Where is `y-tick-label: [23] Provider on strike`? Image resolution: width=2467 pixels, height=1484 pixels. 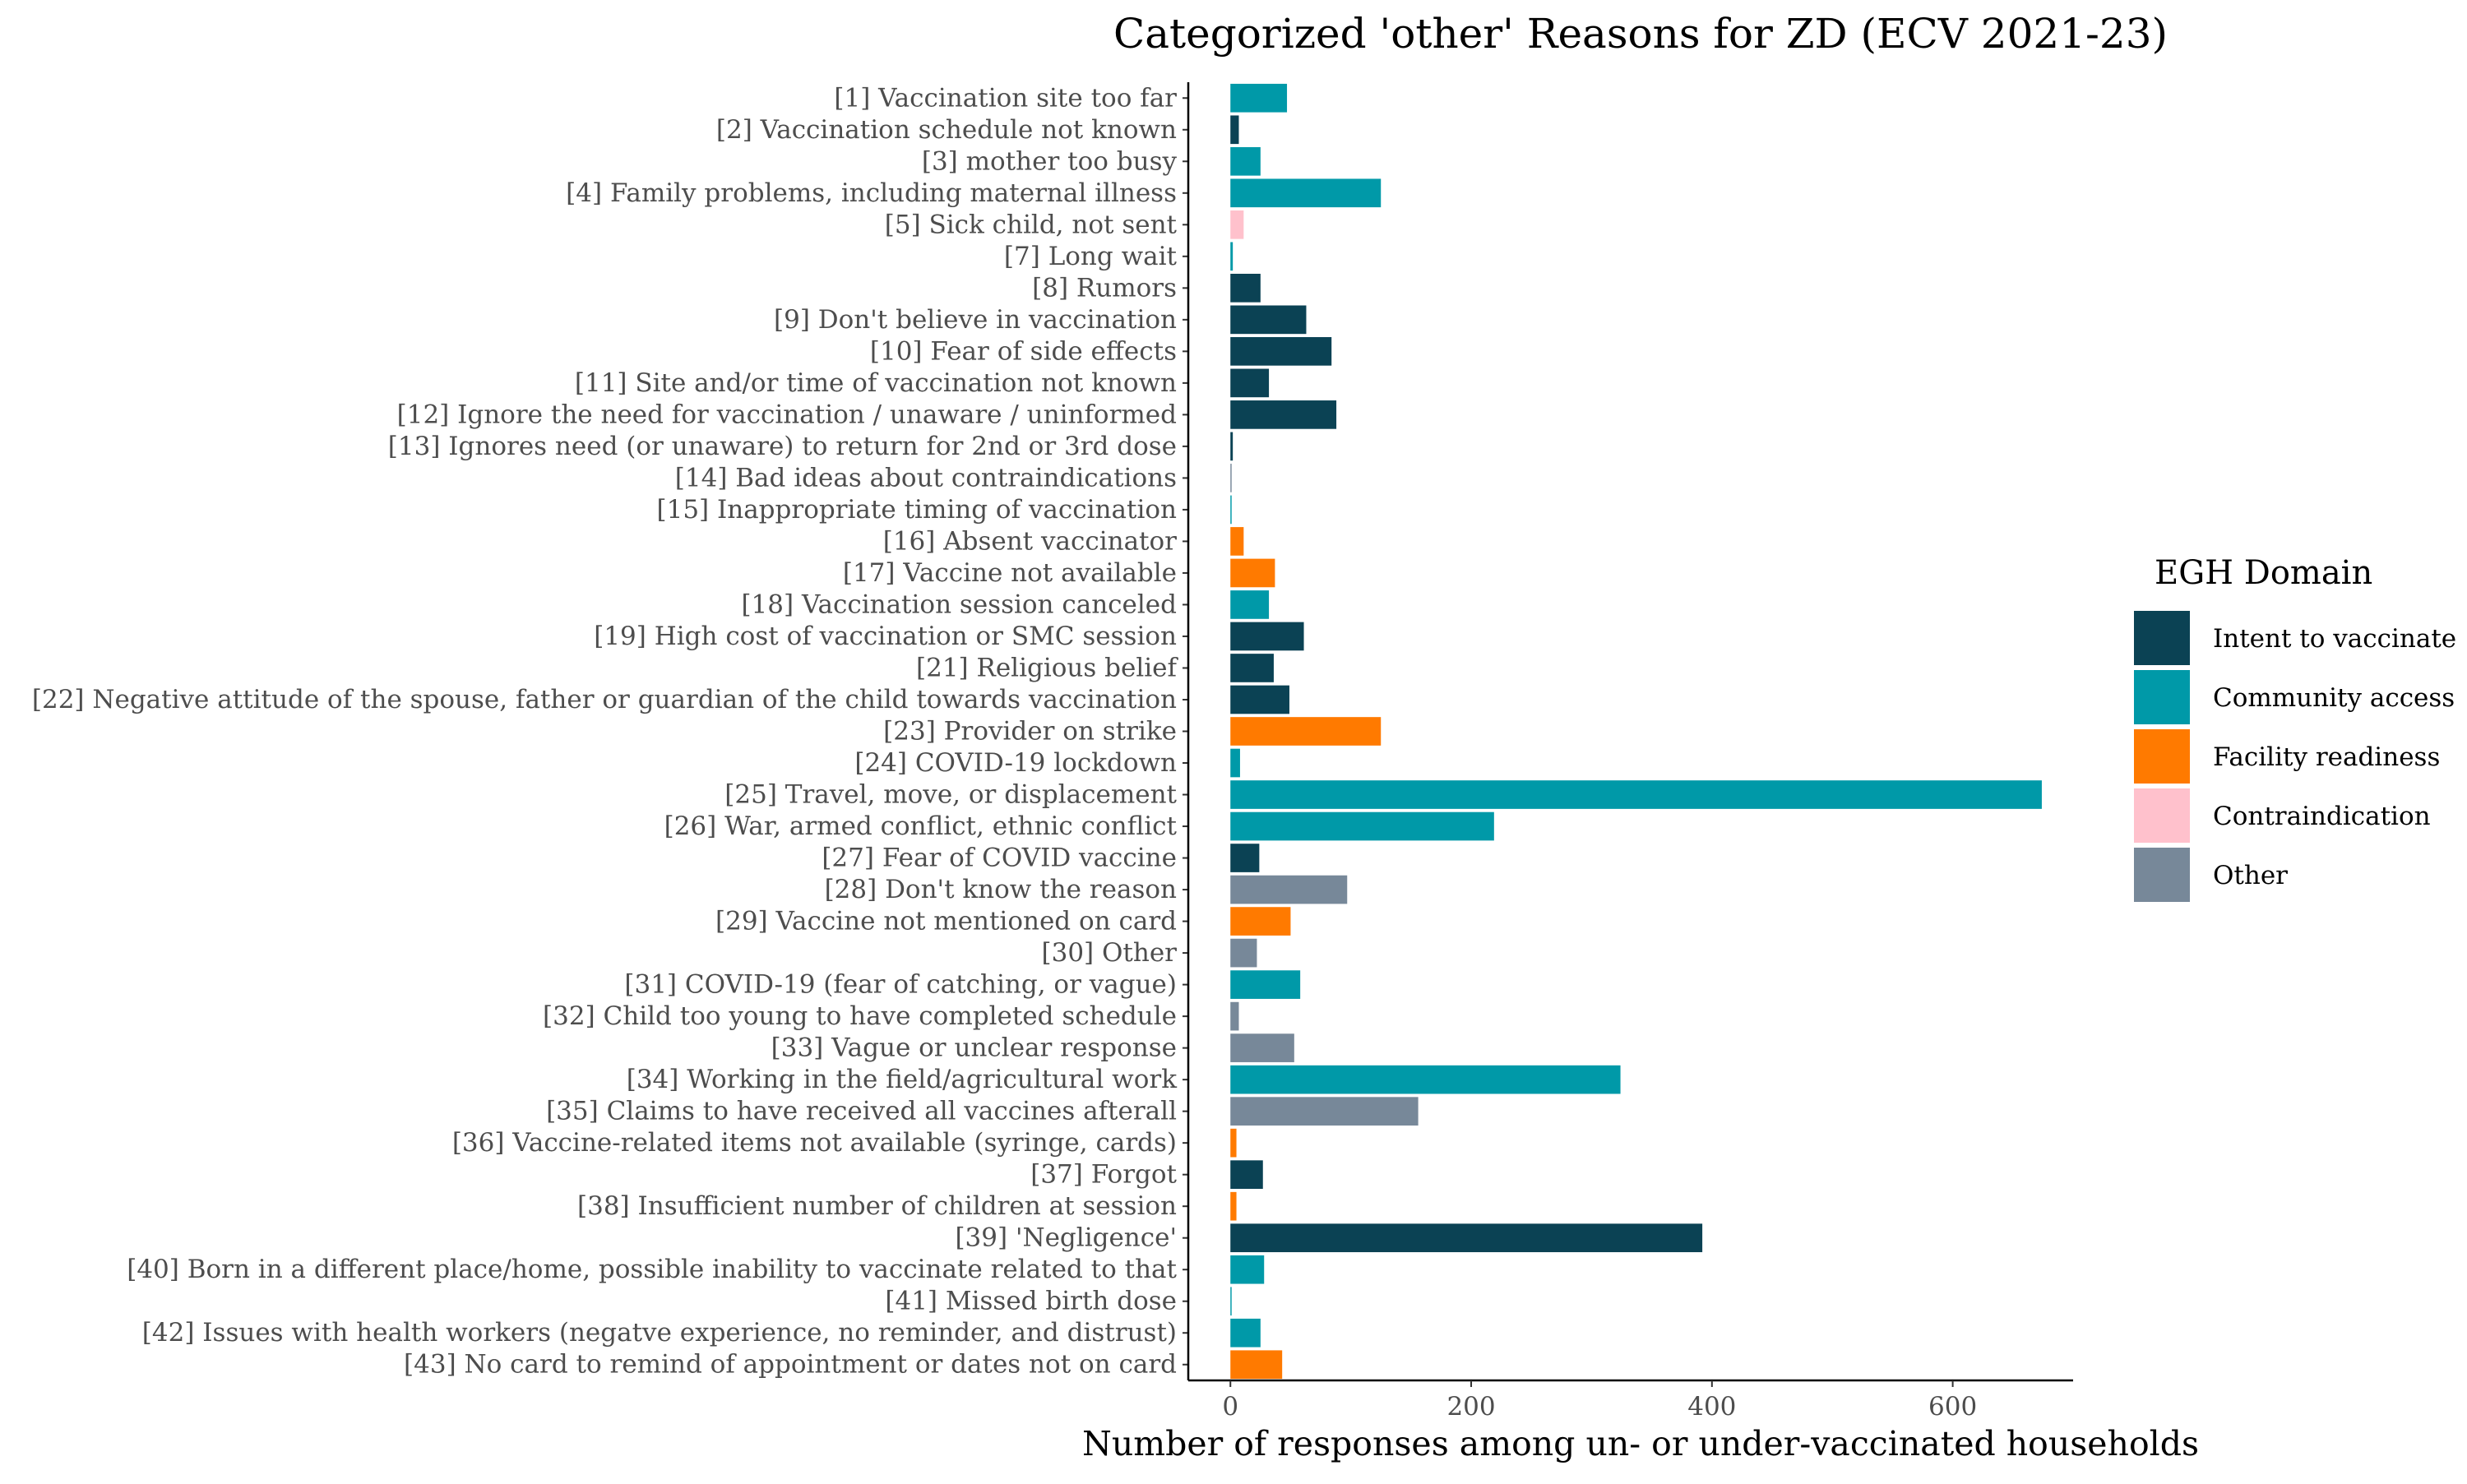 y-tick-label: [23] Provider on strike is located at coordinates (1030, 732).